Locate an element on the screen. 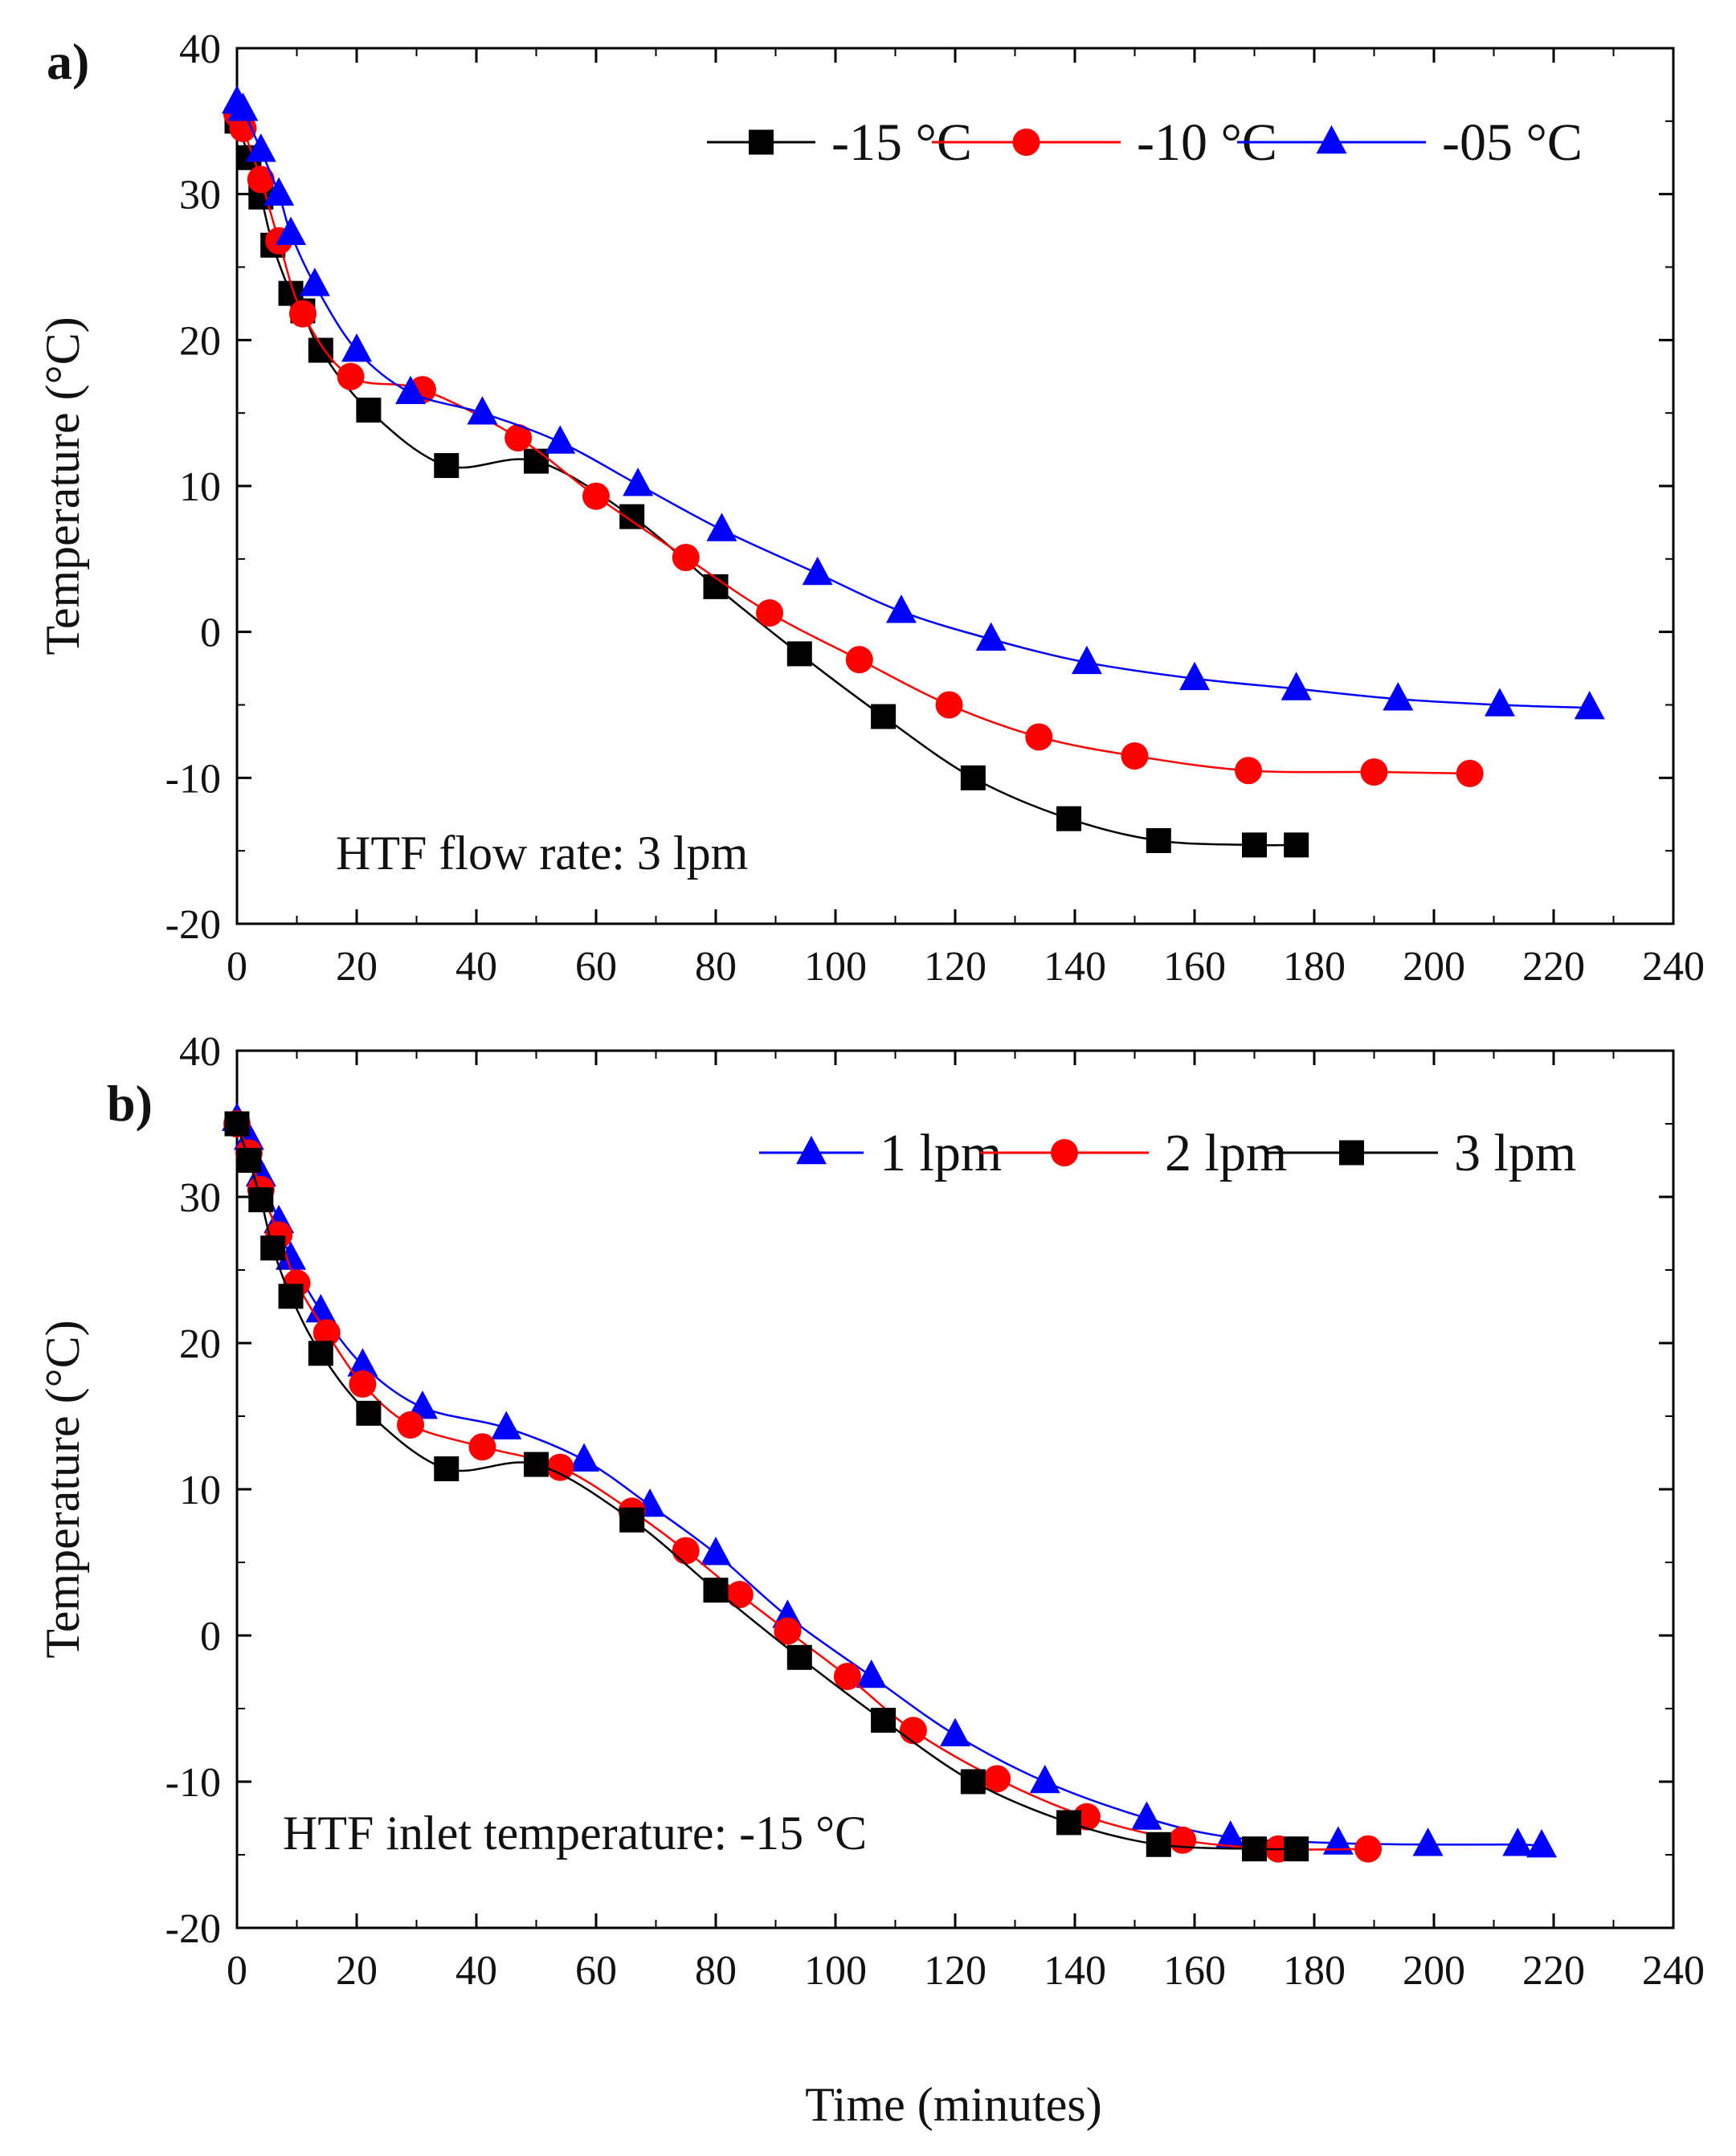  y-tick-label: 0 is located at coordinates (210, 1637).